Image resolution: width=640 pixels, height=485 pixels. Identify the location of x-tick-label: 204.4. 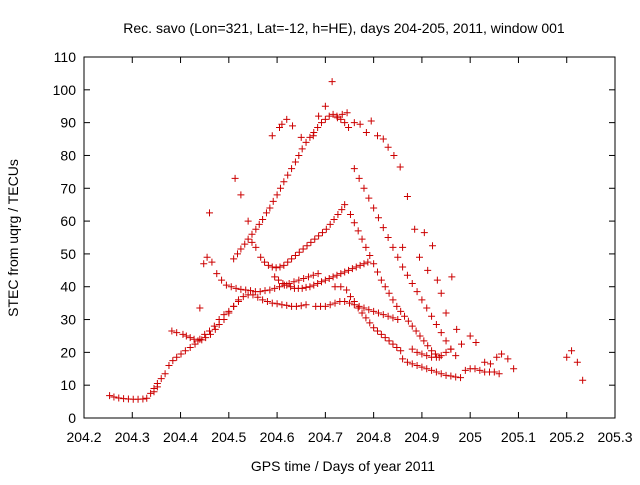
(180, 437).